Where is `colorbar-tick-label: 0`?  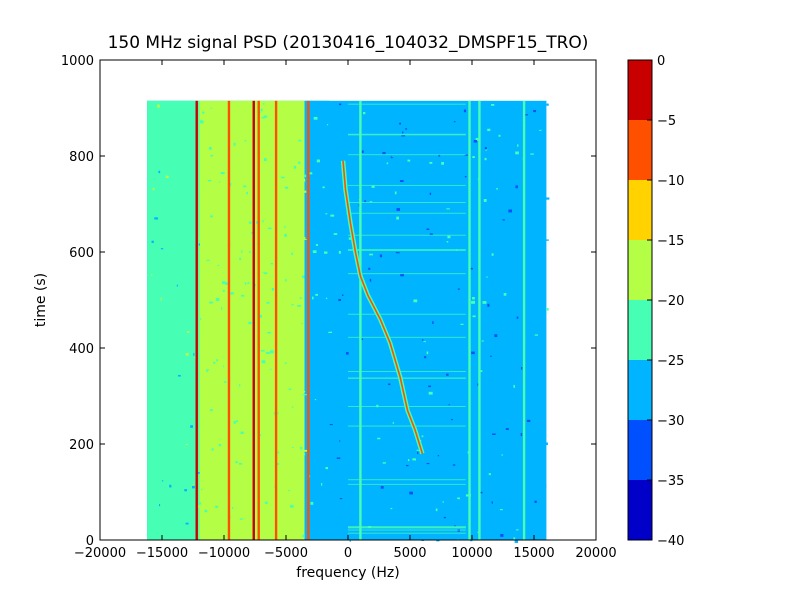
colorbar-tick-label: 0 is located at coordinates (661, 61).